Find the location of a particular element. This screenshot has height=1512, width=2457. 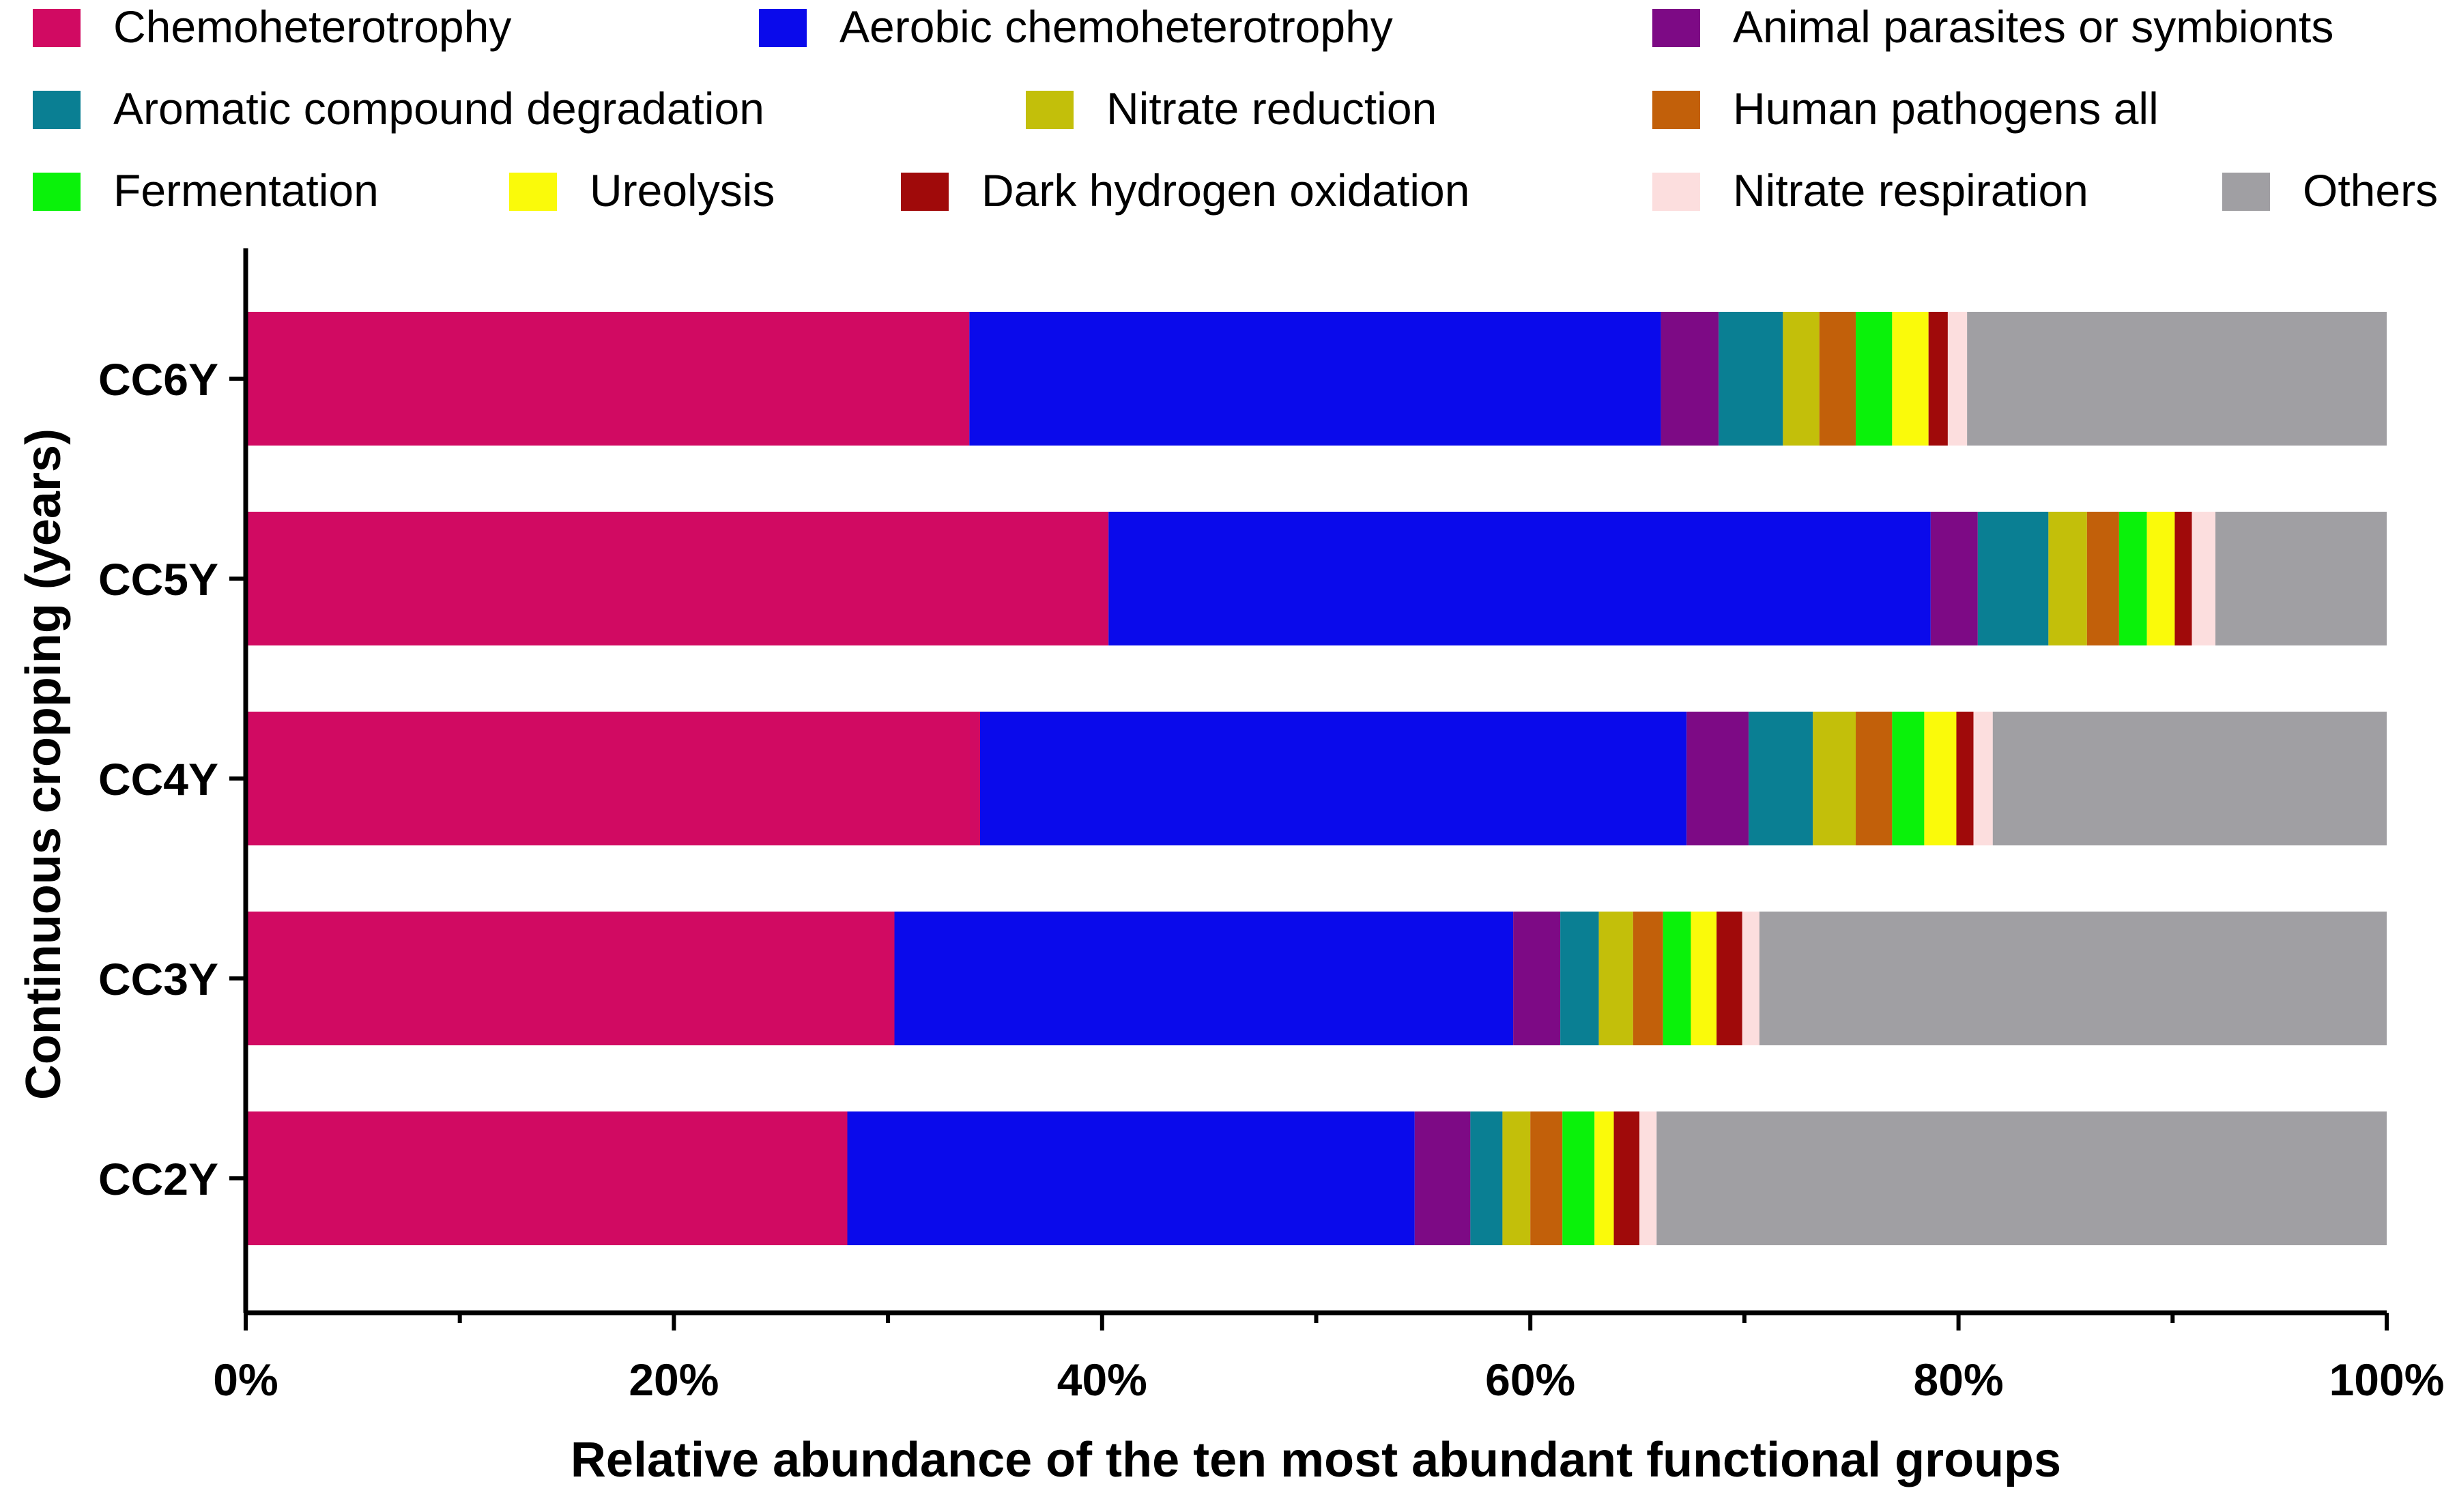

bar-row-cc3y is located at coordinates (1316, 978).